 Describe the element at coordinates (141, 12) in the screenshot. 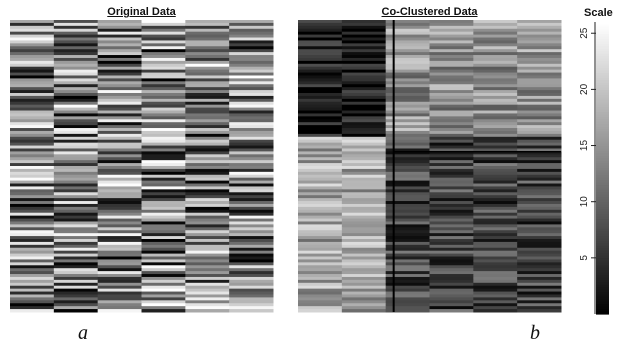

I see `panel-a-title: Original Data` at that location.